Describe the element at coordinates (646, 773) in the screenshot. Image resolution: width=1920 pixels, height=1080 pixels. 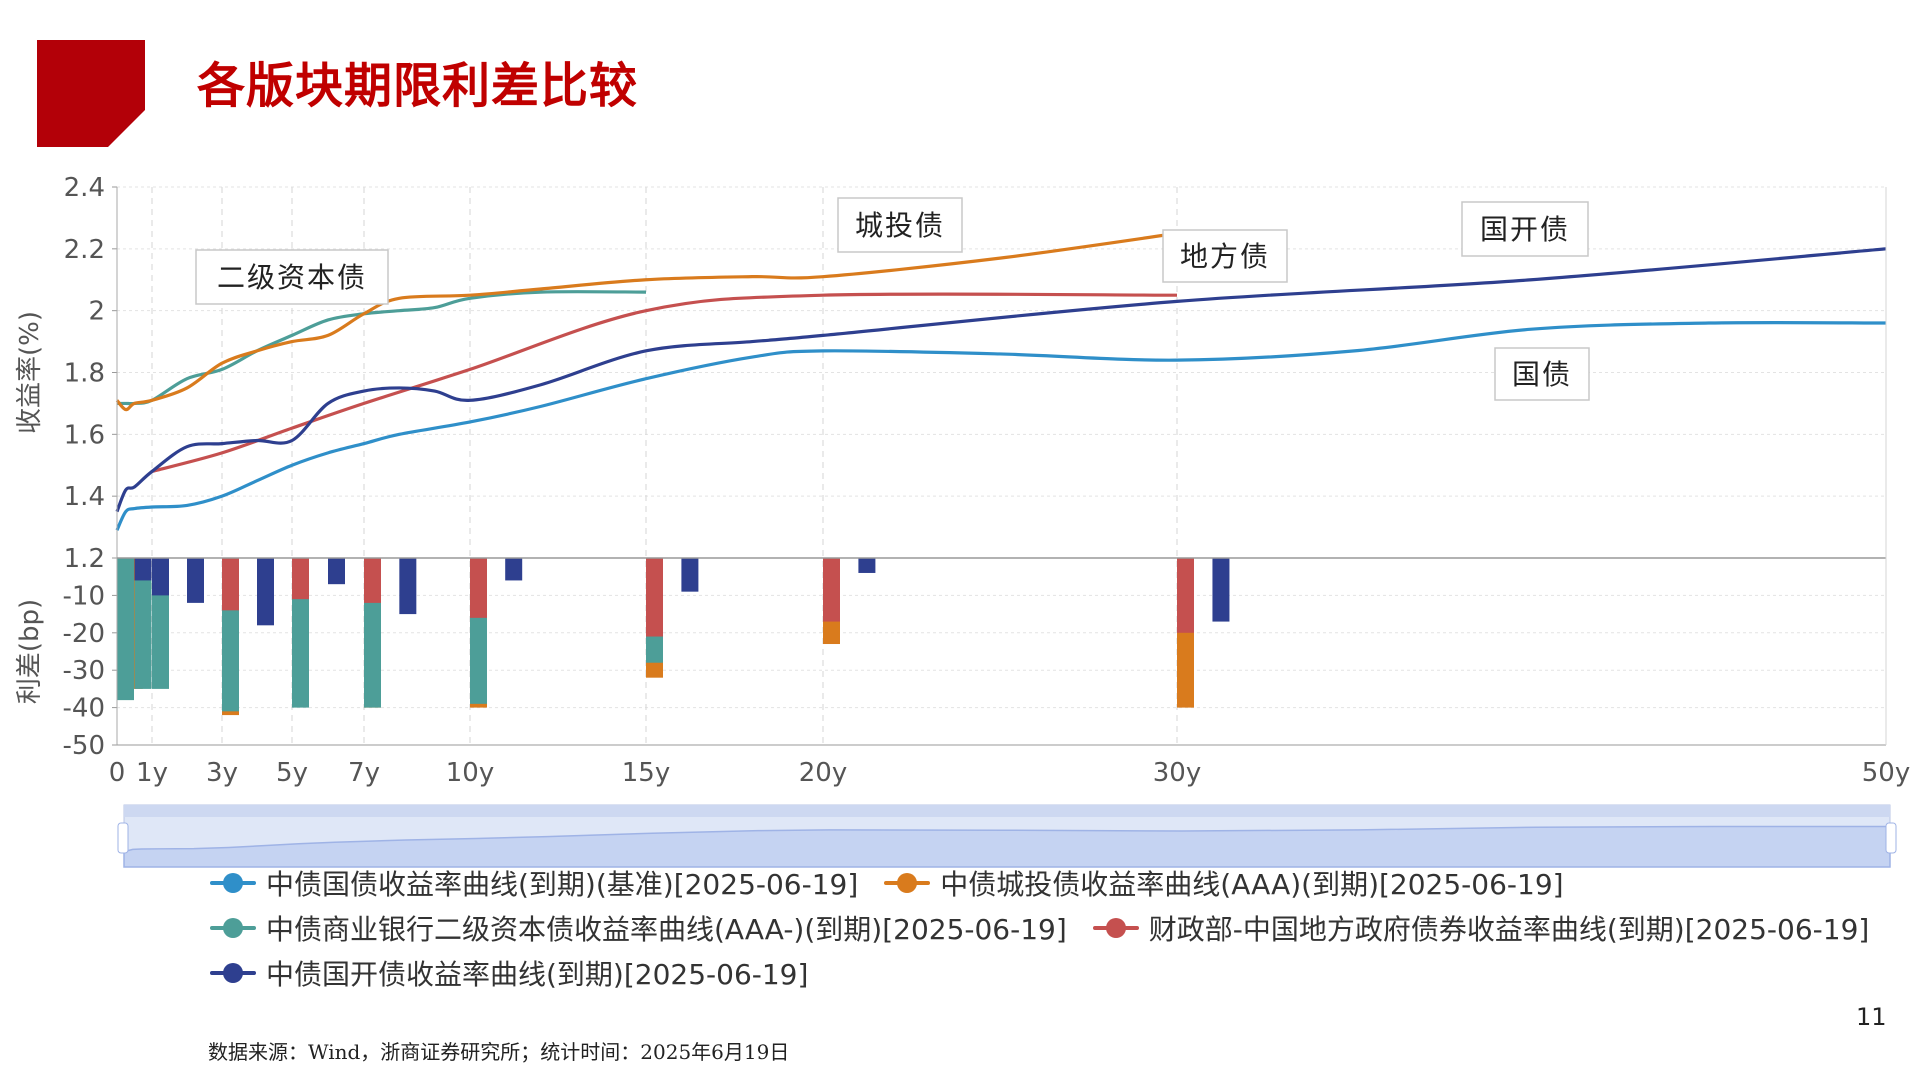
I see `x-tick-label: 15y` at that location.